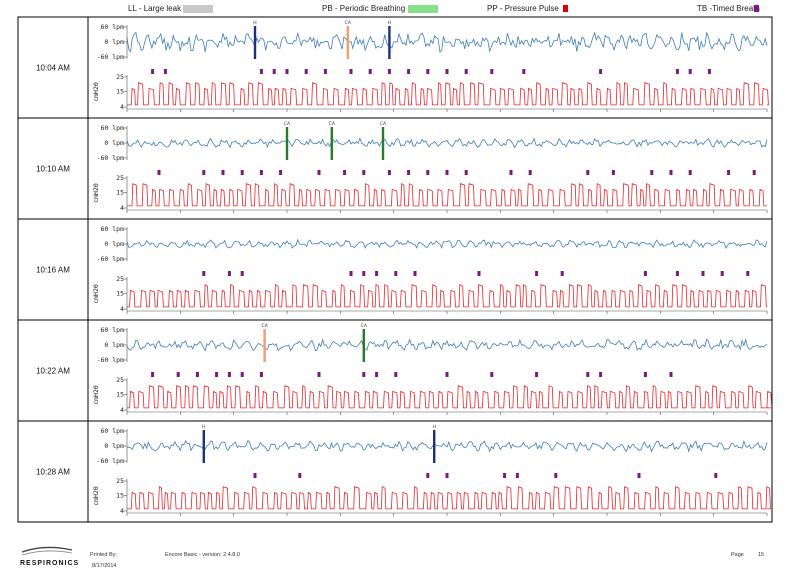  I want to click on pressure-tick-label: 15, so click(120, 293).